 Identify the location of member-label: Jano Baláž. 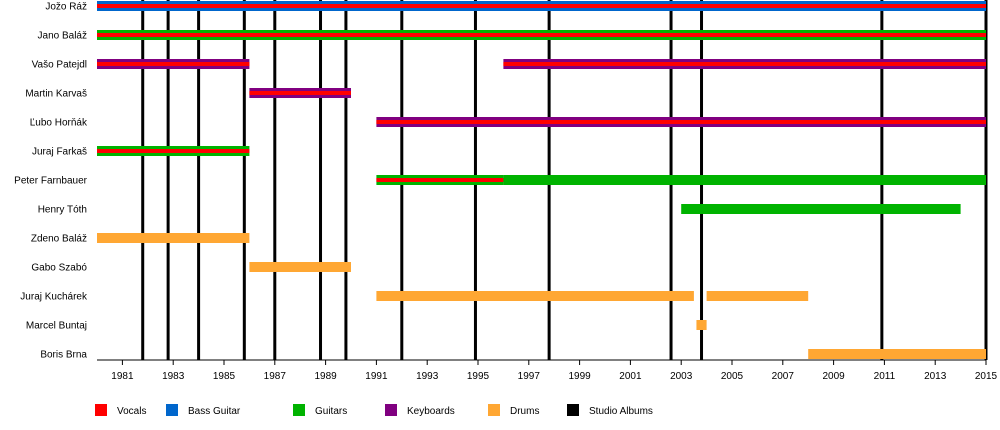
(62, 36).